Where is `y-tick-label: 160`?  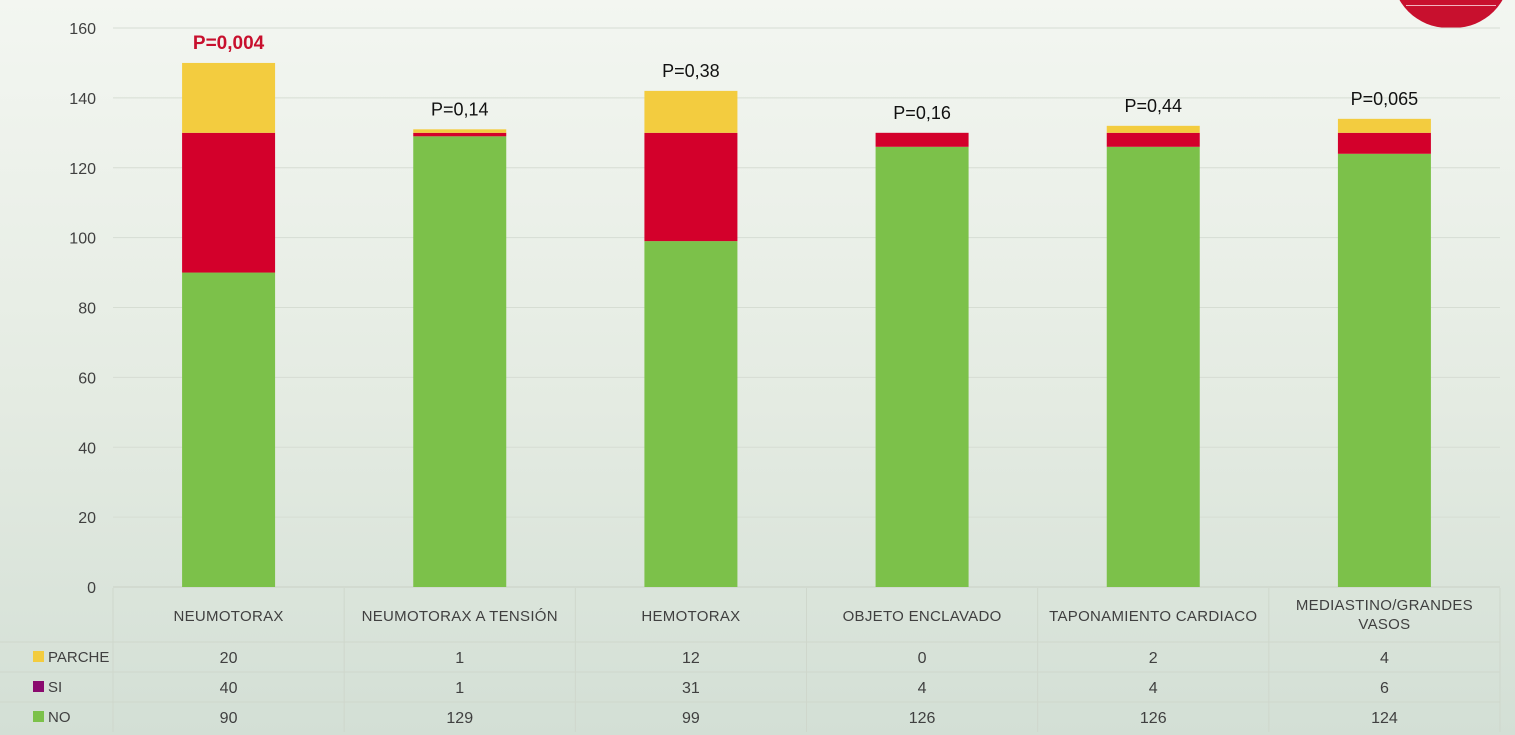
y-tick-label: 160 is located at coordinates (82, 29).